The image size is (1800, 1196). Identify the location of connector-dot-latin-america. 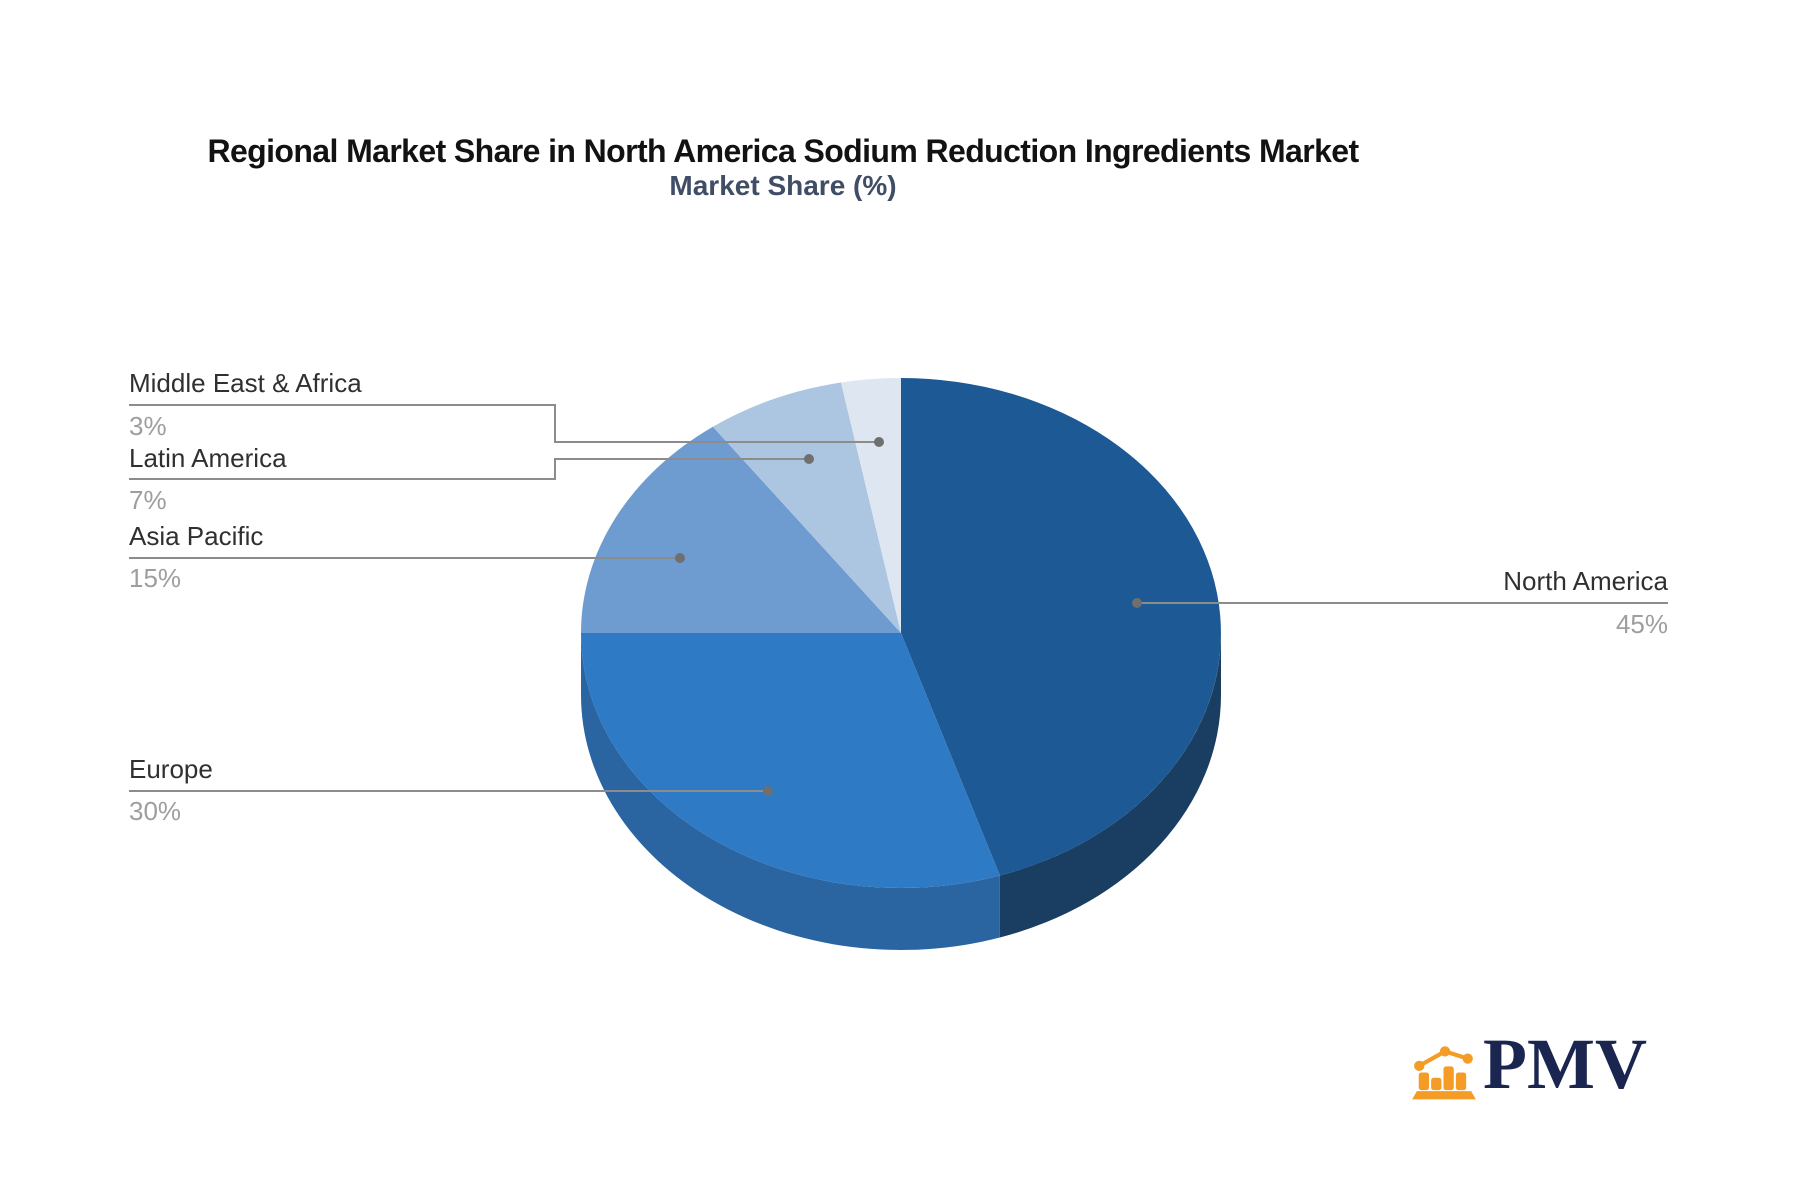
(809, 459).